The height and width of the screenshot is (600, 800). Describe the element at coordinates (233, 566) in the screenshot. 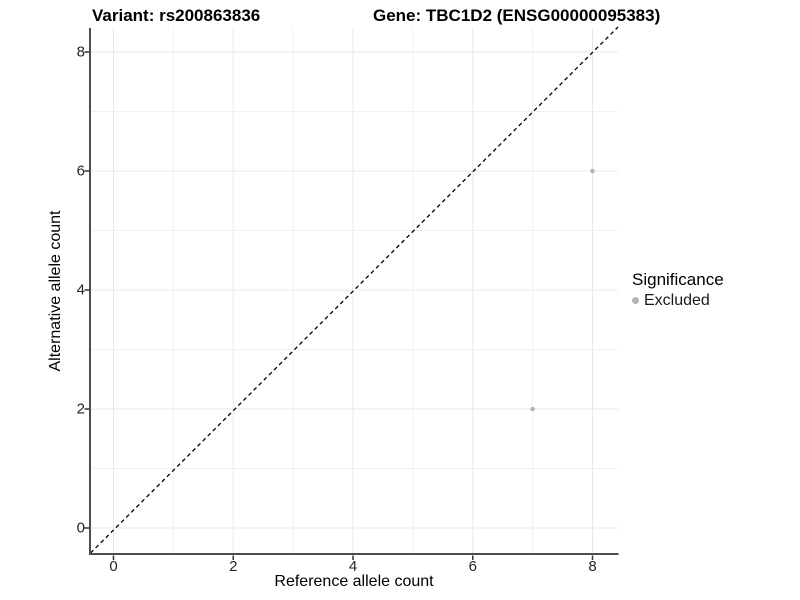

I see `x-tick-label: 2` at that location.